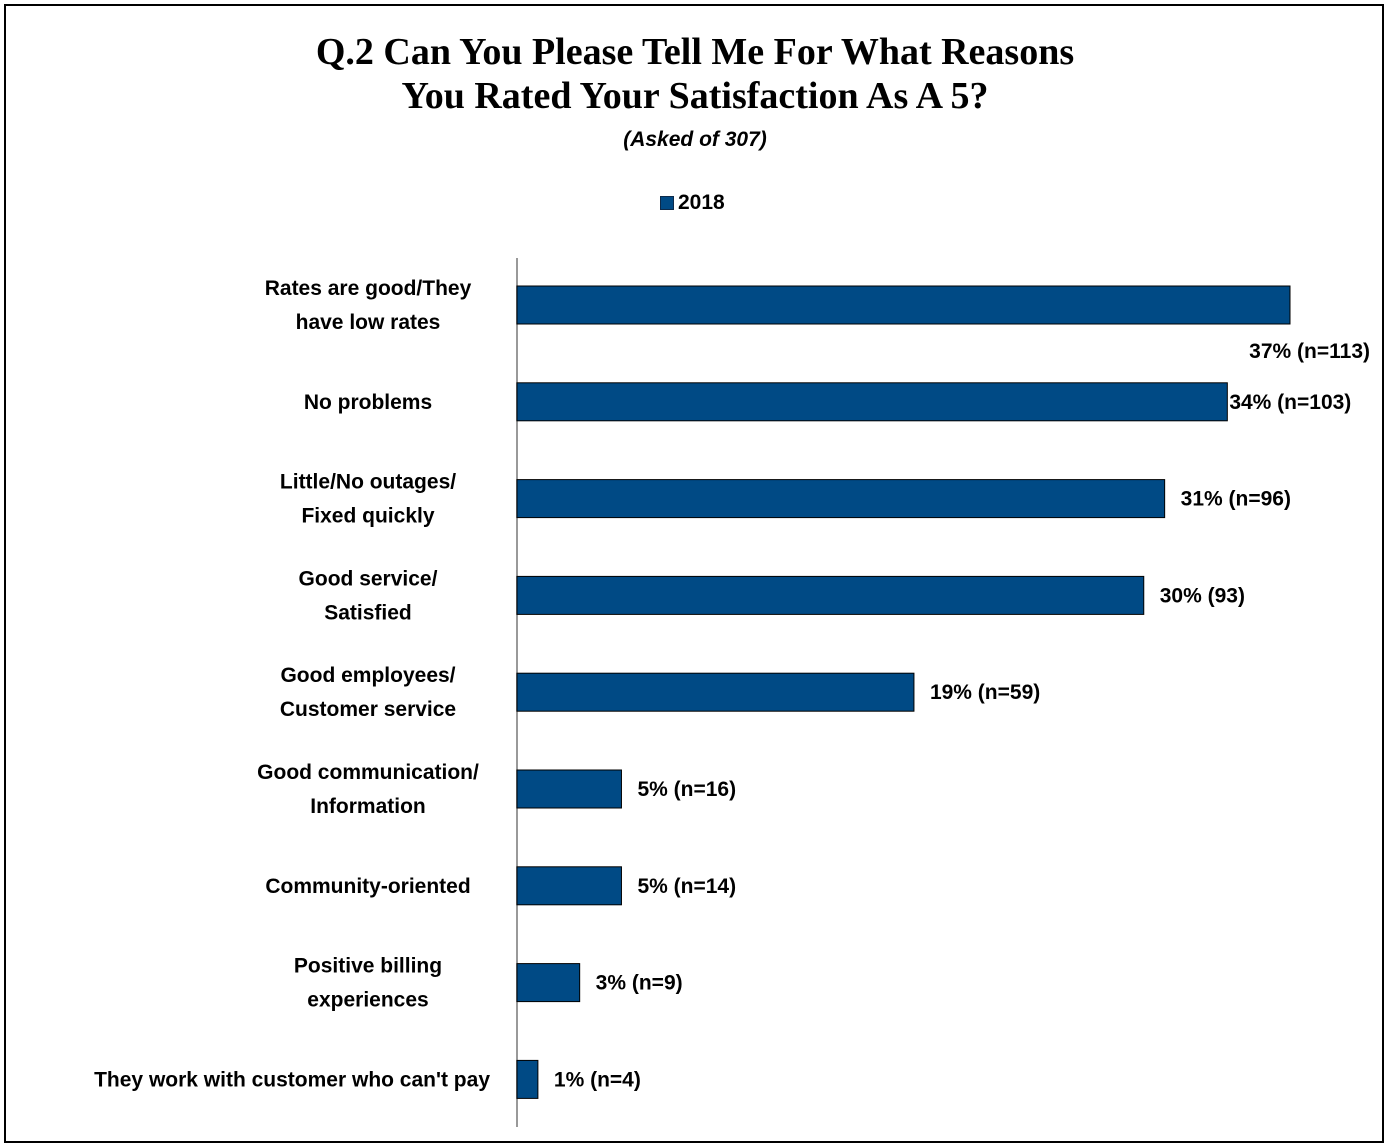 Image resolution: width=1390 pixels, height=1147 pixels. What do you see at coordinates (1290, 402) in the screenshot?
I see `data-label-1: 34% (n=103)` at bounding box center [1290, 402].